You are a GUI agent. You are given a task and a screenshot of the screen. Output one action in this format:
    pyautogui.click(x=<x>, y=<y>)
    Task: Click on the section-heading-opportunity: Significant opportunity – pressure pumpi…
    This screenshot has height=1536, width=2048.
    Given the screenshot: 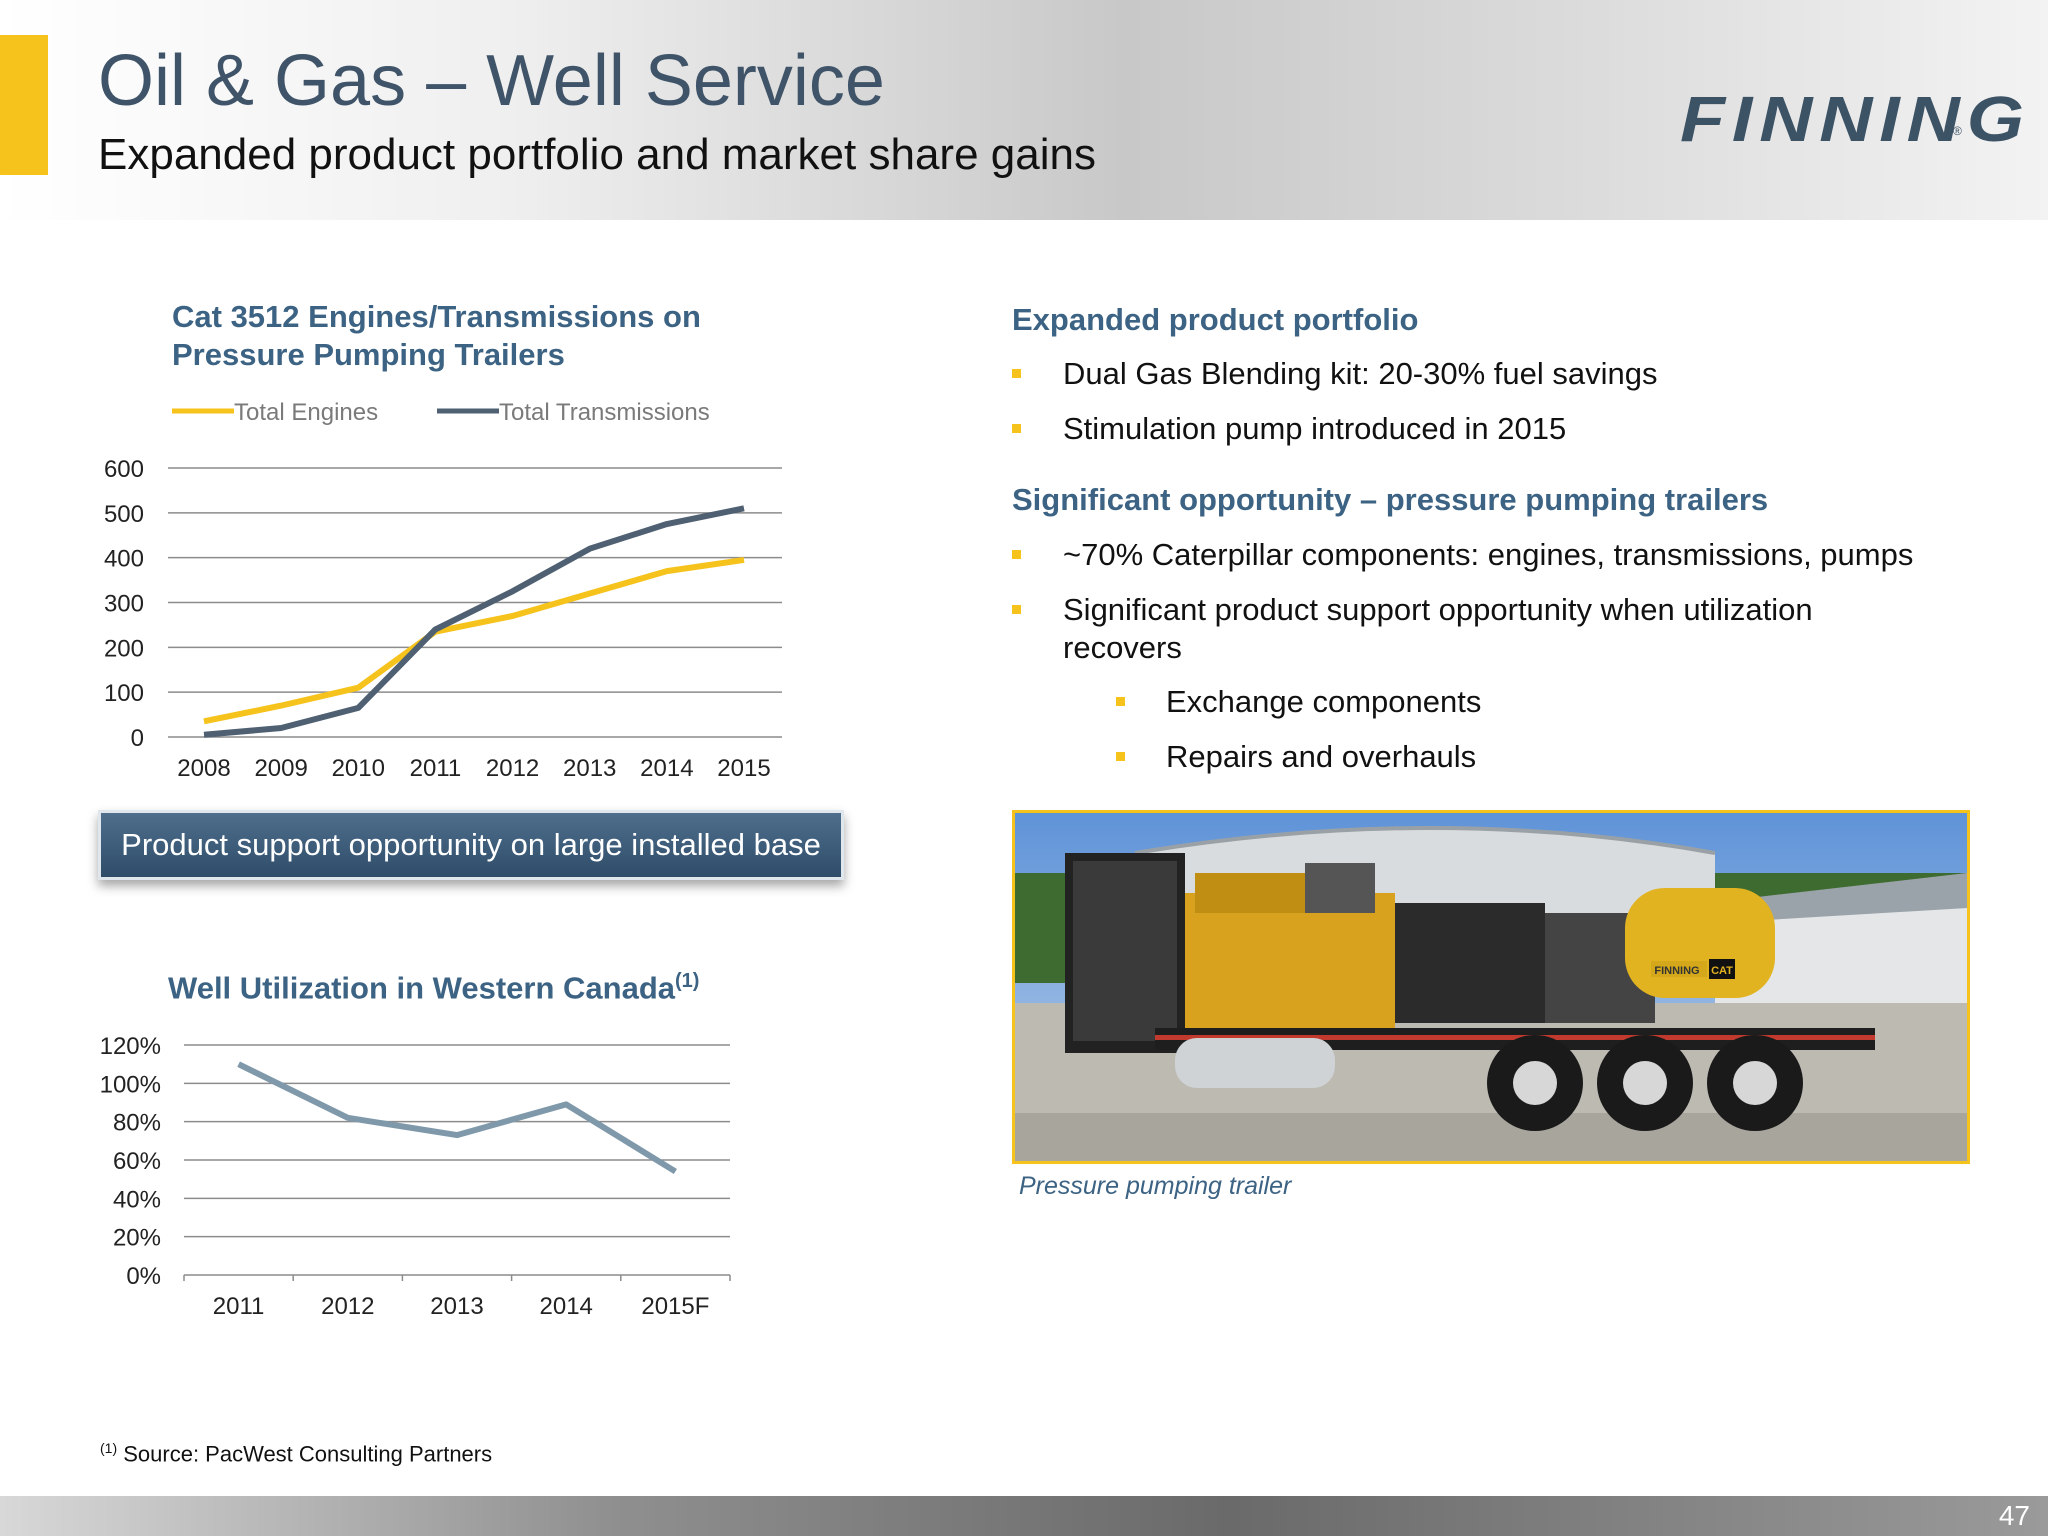 What is the action you would take?
    pyautogui.click(x=1390, y=499)
    